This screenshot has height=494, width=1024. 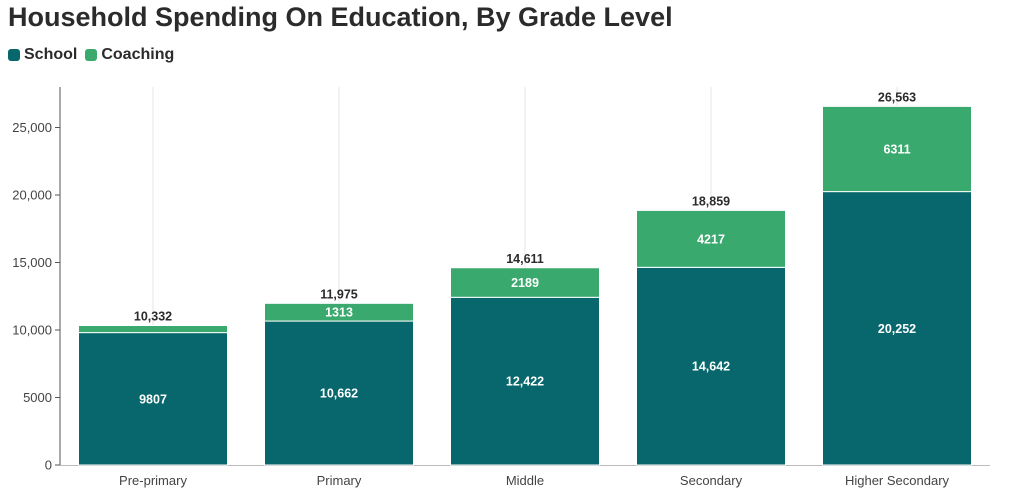 I want to click on bar-total-label: 11,975, so click(x=339, y=294).